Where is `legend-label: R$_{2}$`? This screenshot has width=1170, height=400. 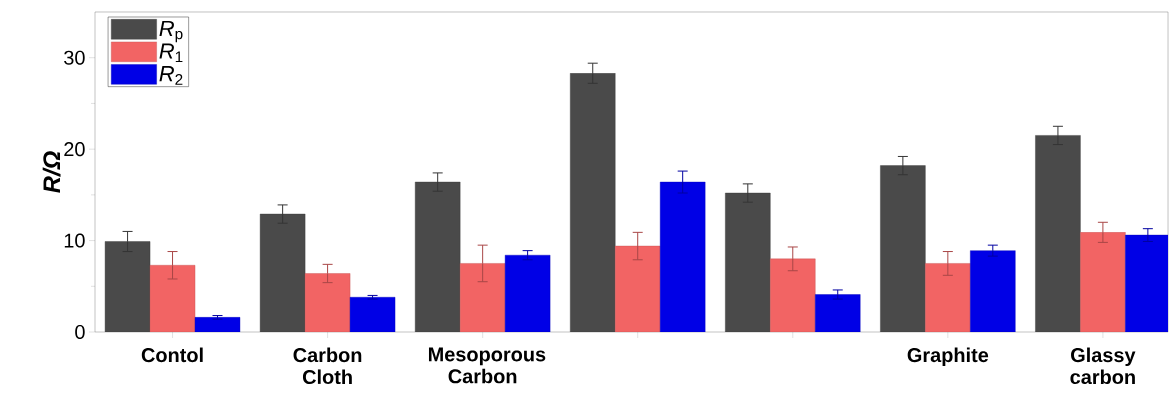
legend-label: R$_{2}$ is located at coordinates (171, 75).